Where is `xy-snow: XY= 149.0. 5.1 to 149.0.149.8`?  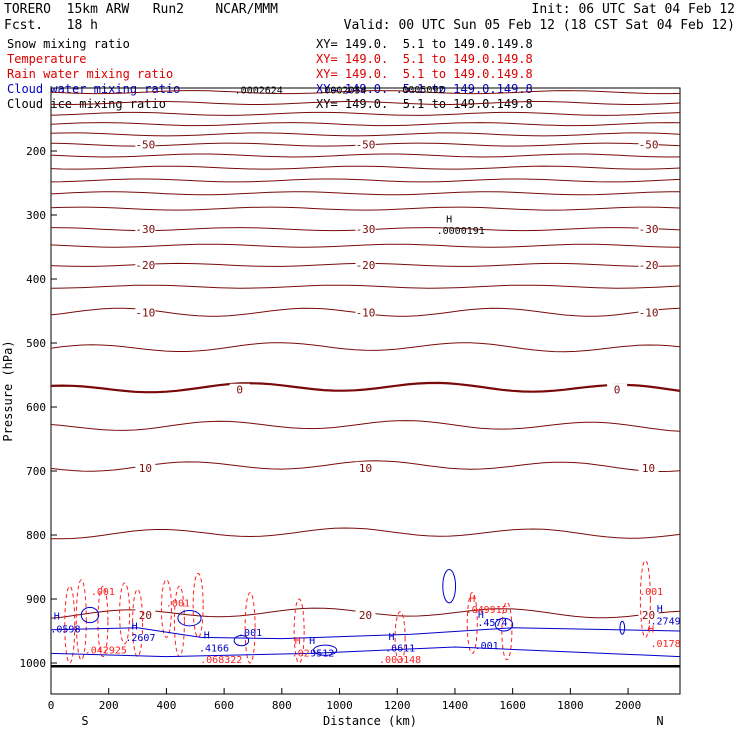 xy-snow: XY= 149.0. 5.1 to 149.0.149.8 is located at coordinates (424, 44).